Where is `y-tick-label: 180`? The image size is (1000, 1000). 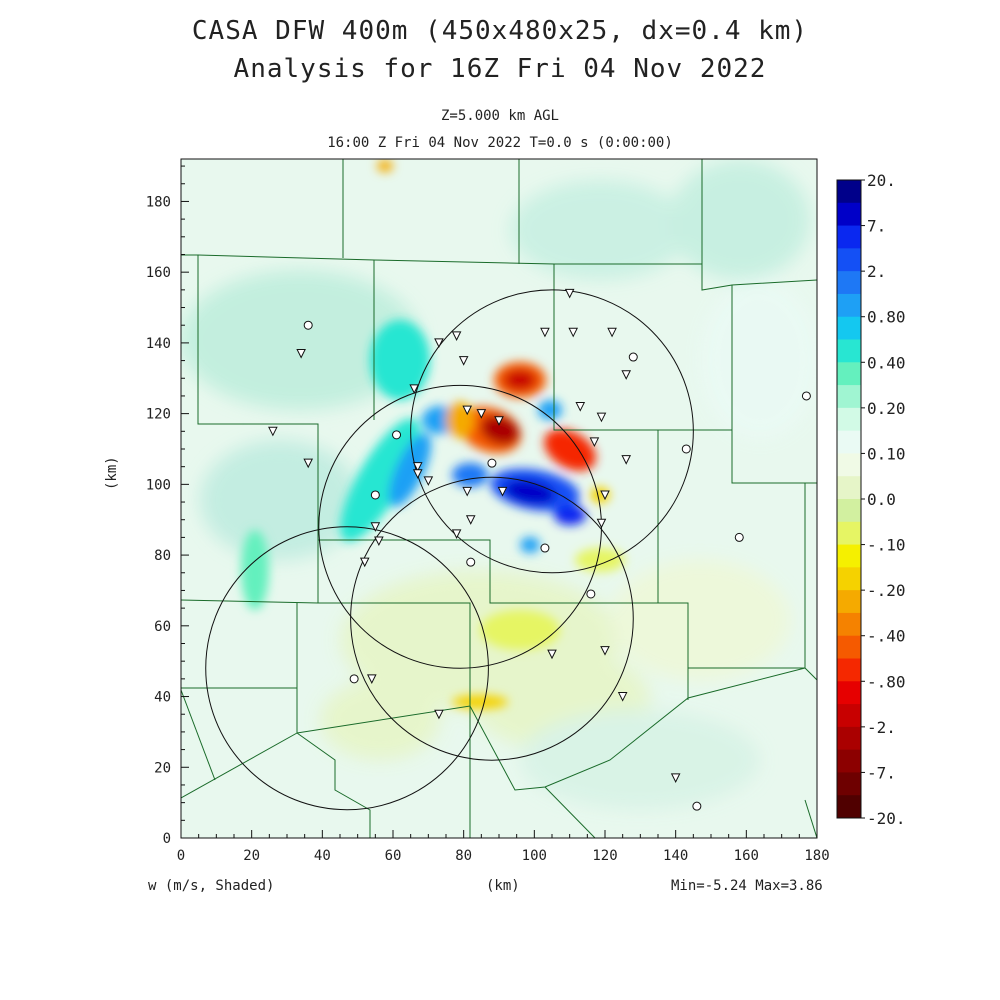 y-tick-label: 180 is located at coordinates (158, 202).